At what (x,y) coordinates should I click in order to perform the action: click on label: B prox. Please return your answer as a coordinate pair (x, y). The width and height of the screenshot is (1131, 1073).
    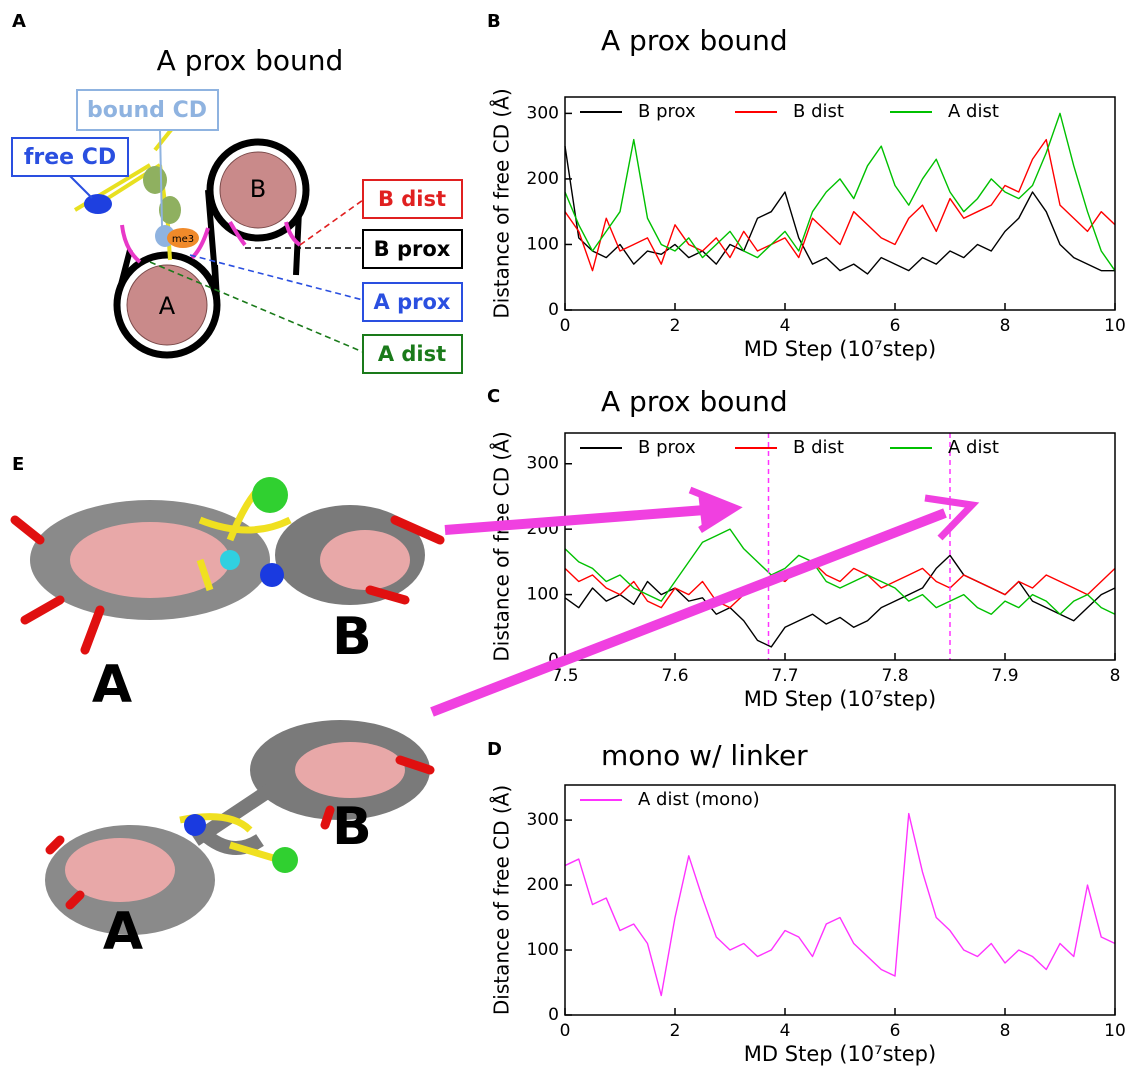
    Looking at the image, I should click on (412, 249).